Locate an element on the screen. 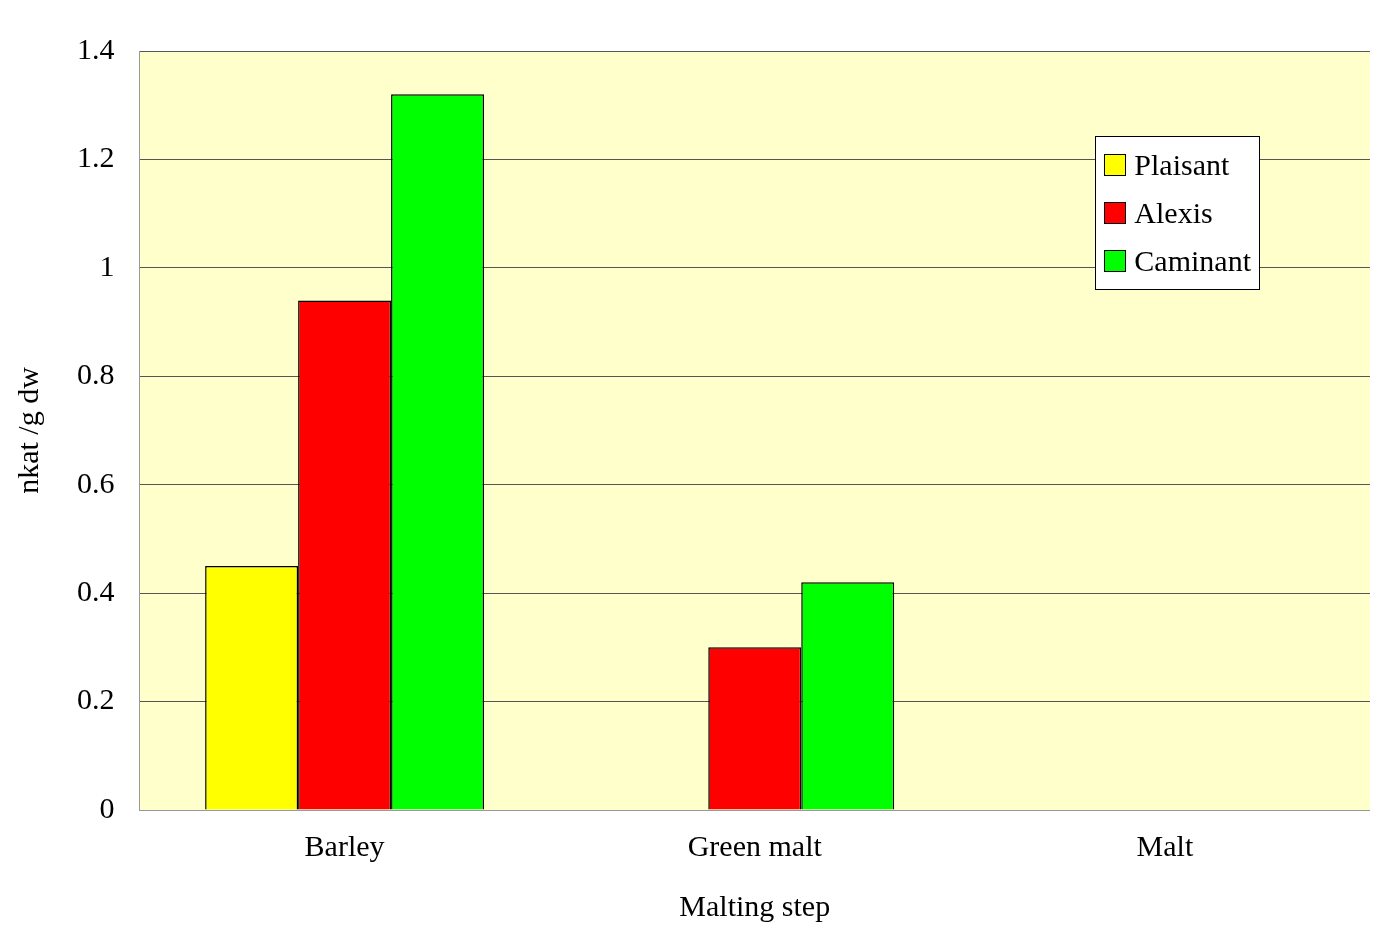 This screenshot has height=938, width=1378. legend-label: Alexis is located at coordinates (1173, 213).